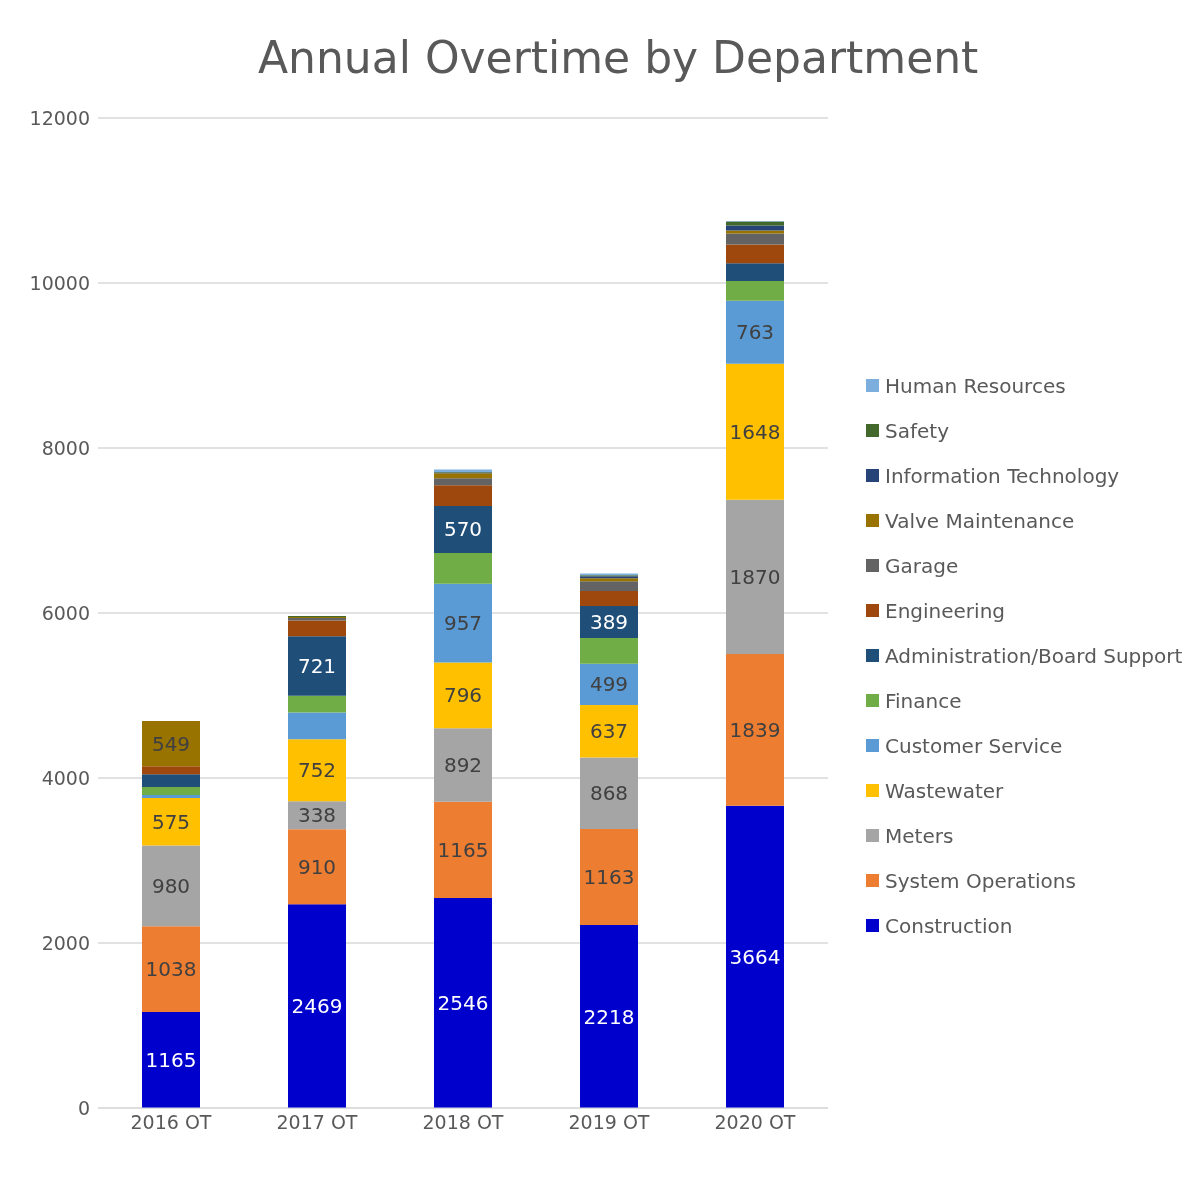 The width and height of the screenshot is (1193, 1182). I want to click on data-label: 338, so click(317, 815).